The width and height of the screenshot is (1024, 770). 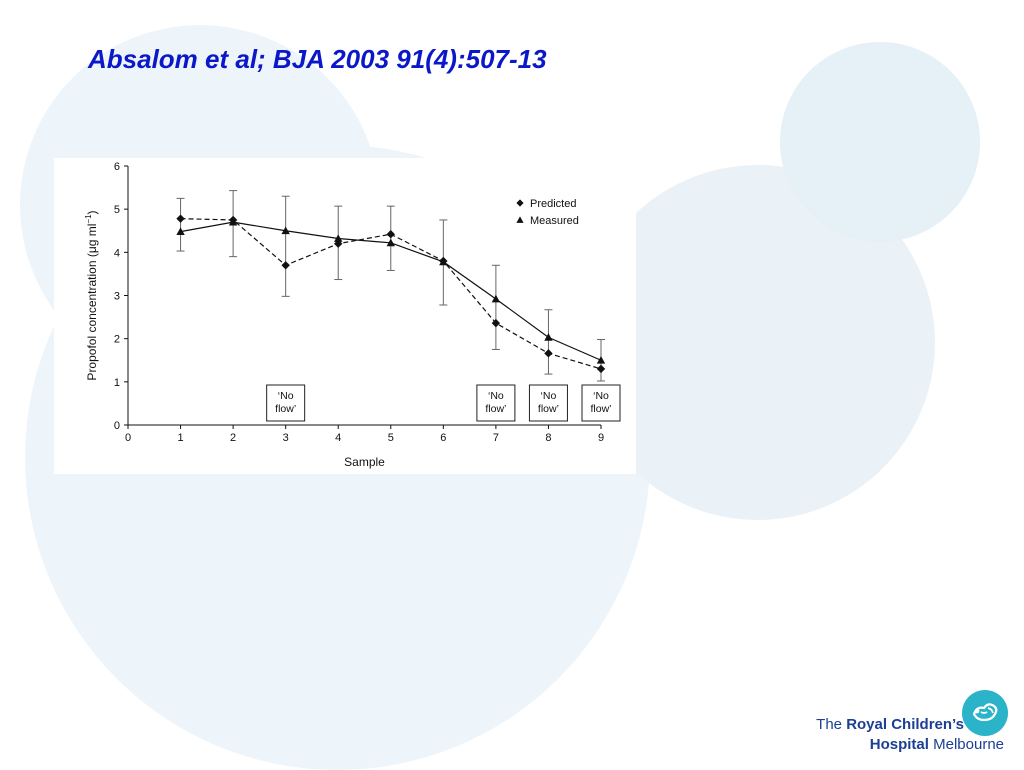 I want to click on y-tick-label: 0, so click(x=117, y=426).